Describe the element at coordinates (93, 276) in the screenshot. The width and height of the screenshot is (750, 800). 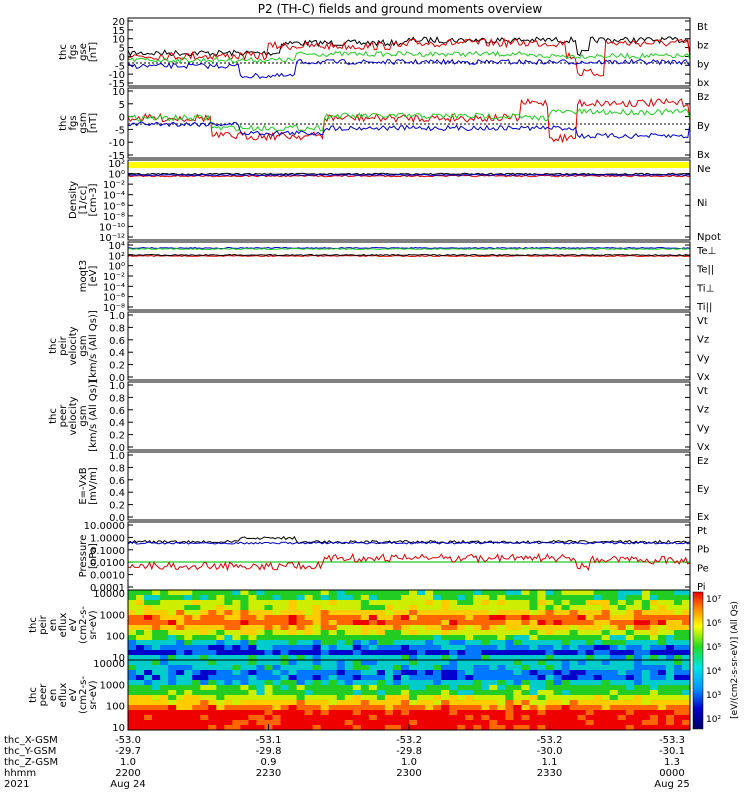
I see `y-axis-label-line: [eV]` at that location.